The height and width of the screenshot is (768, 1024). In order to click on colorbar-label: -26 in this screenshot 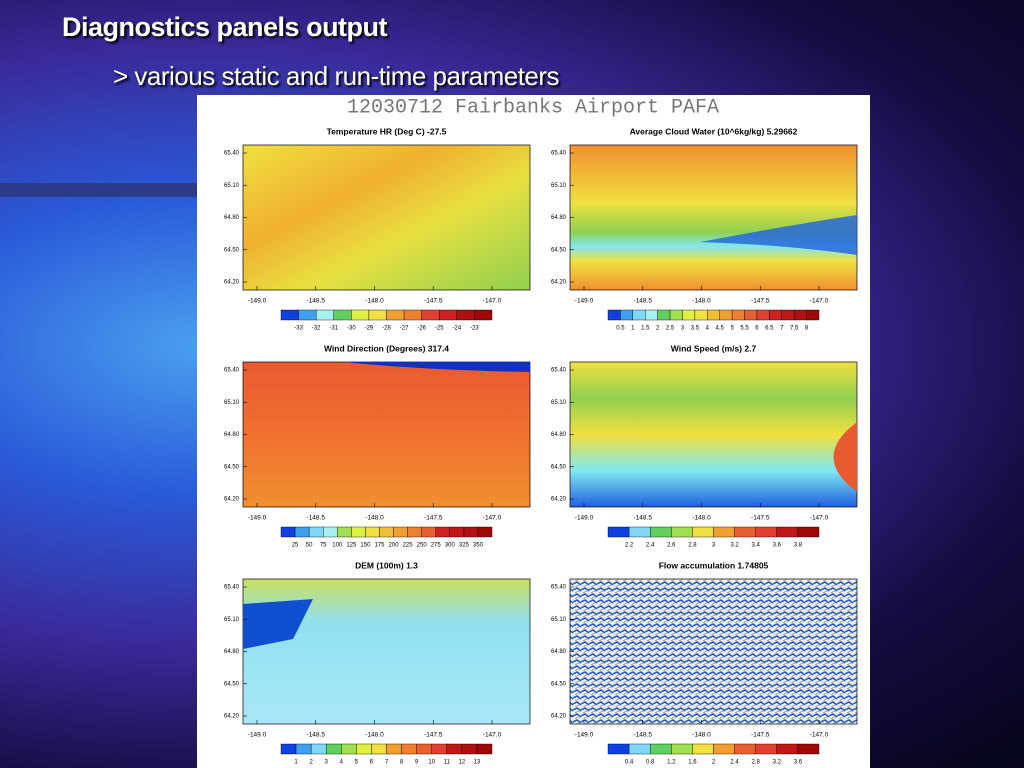, I will do `click(421, 329)`.